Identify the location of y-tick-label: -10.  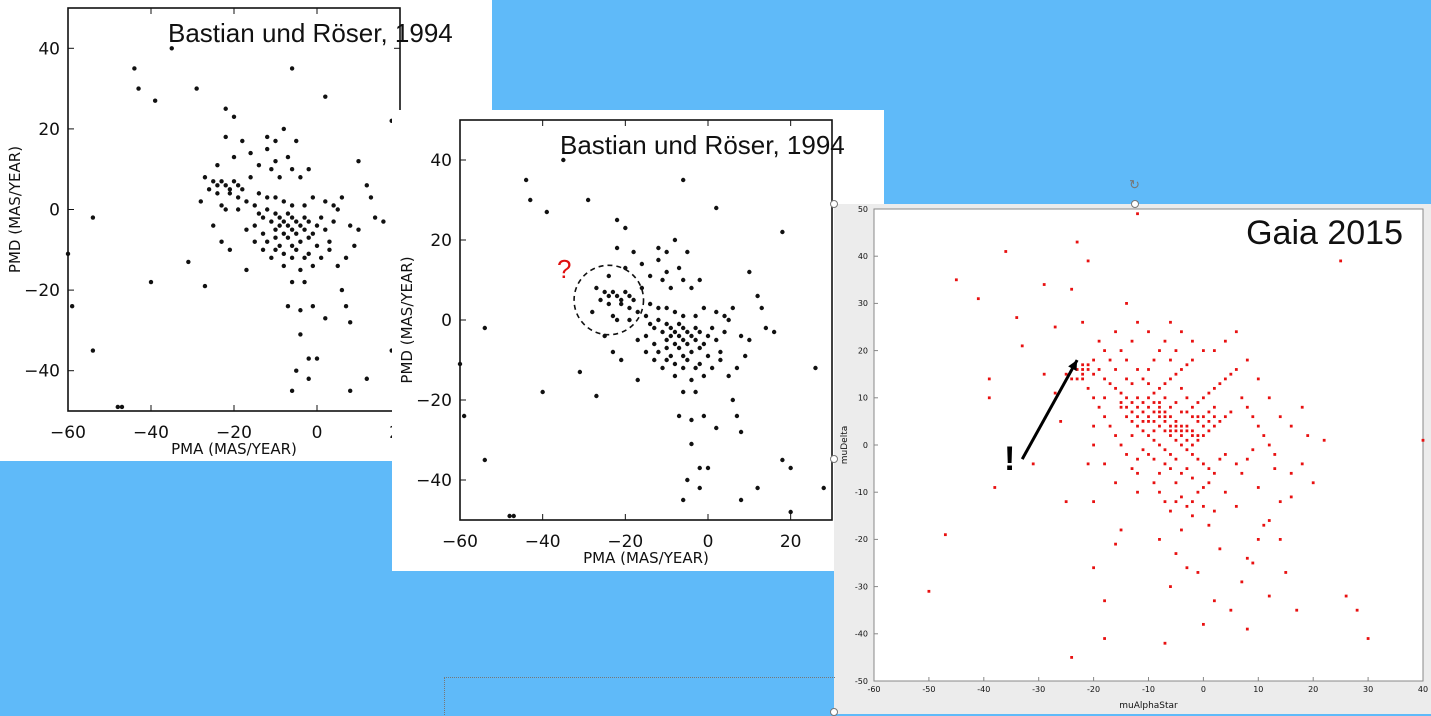
(861, 492).